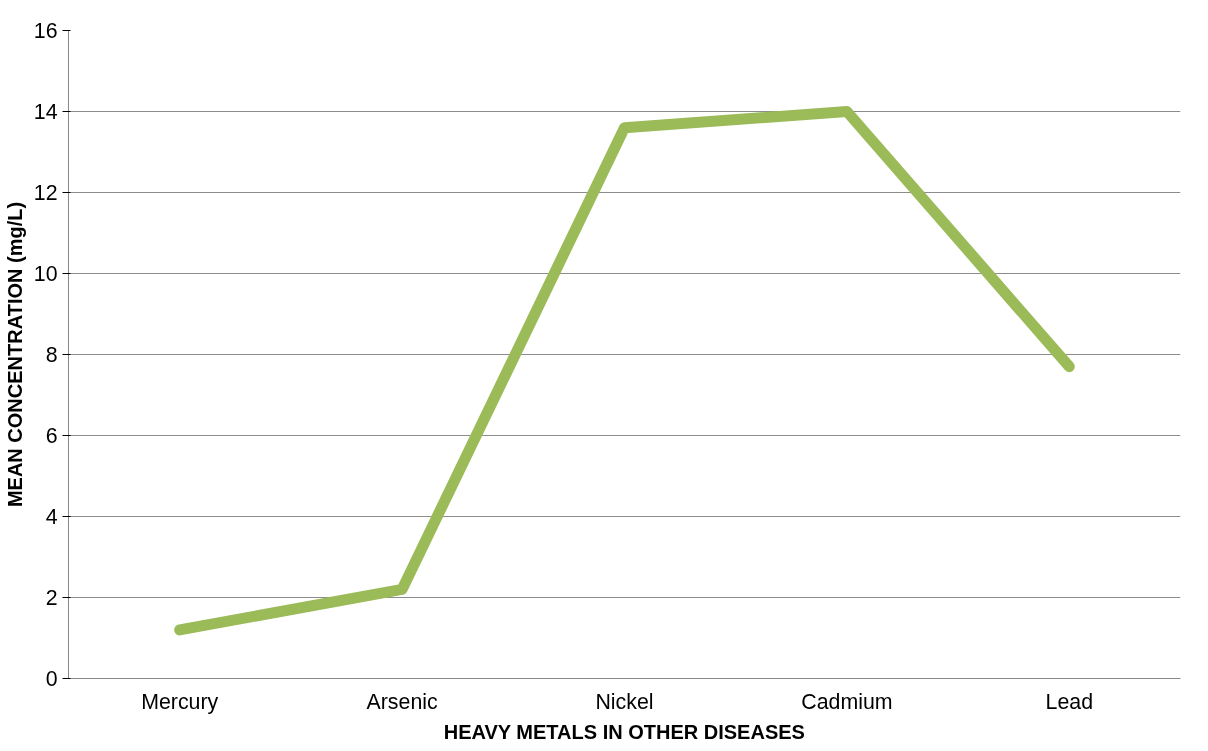  I want to click on y-tick-label: 6, so click(51, 436).